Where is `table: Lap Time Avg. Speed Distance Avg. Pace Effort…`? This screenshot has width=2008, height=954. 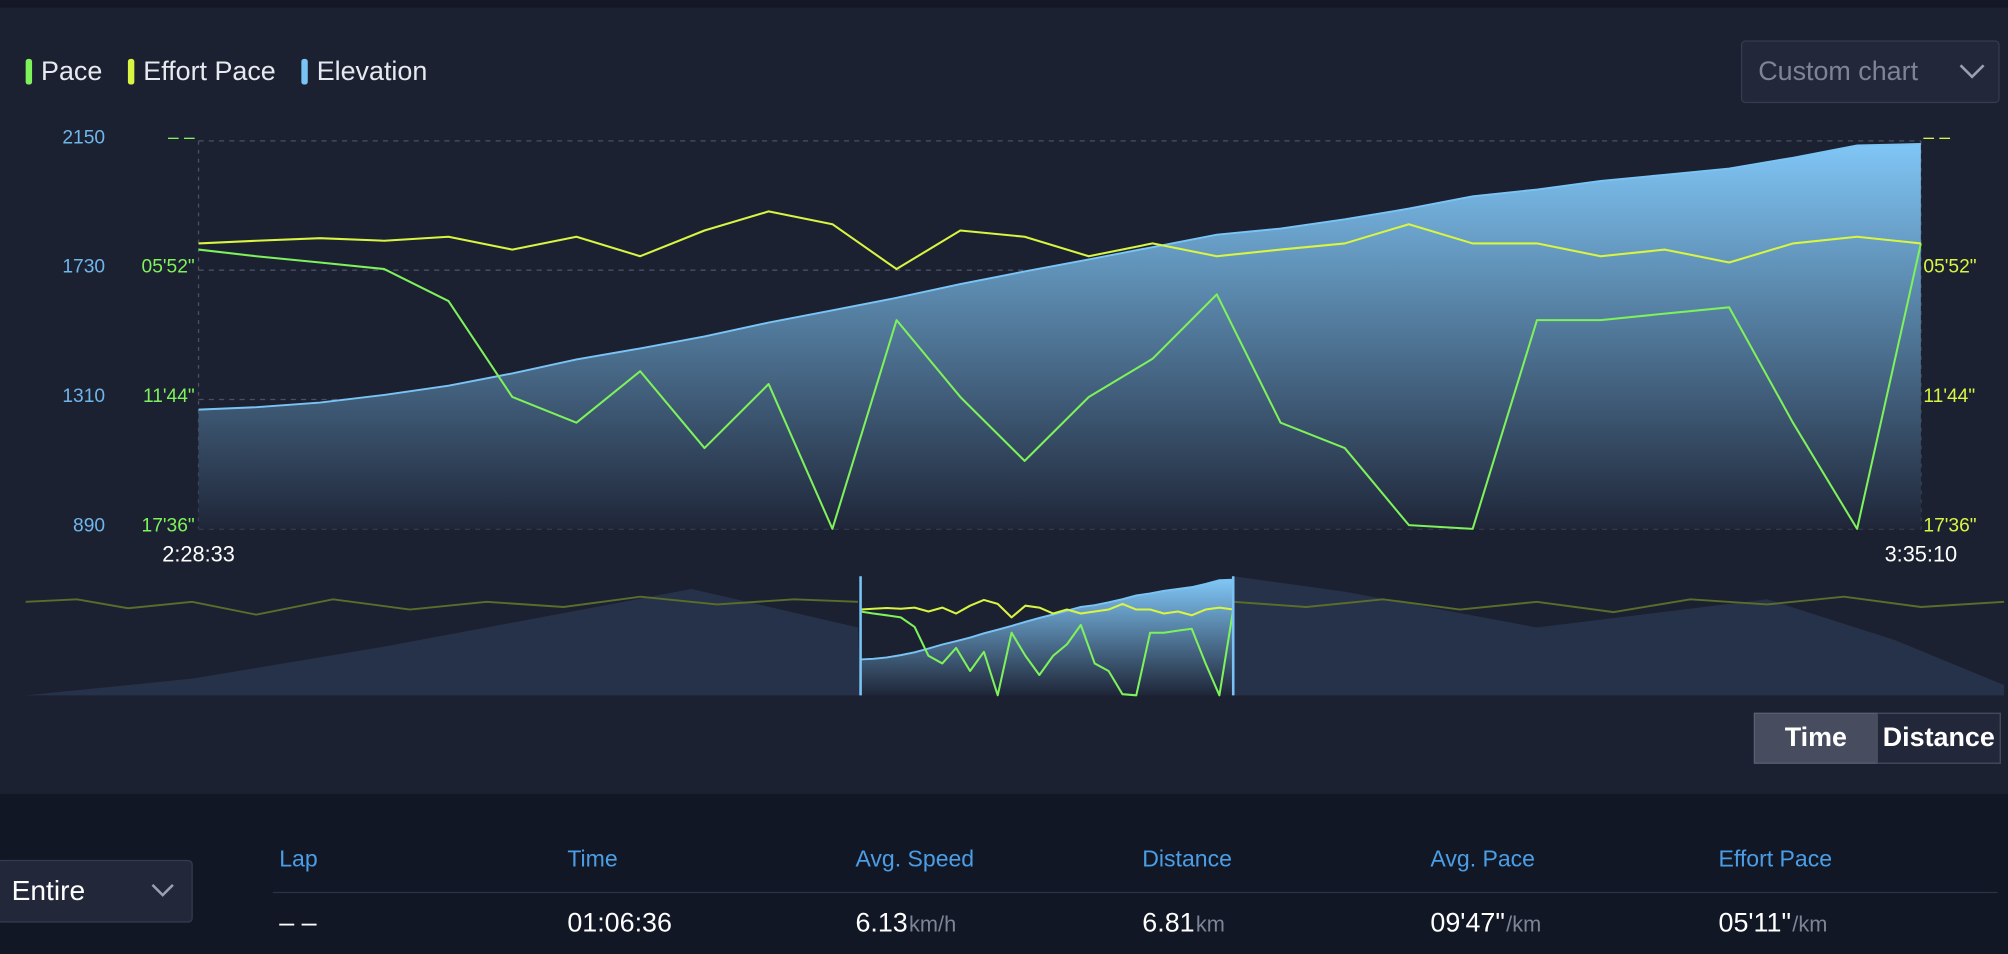 table: Lap Time Avg. Speed Distance Avg. Pace Effort… is located at coordinates (1055, 892).